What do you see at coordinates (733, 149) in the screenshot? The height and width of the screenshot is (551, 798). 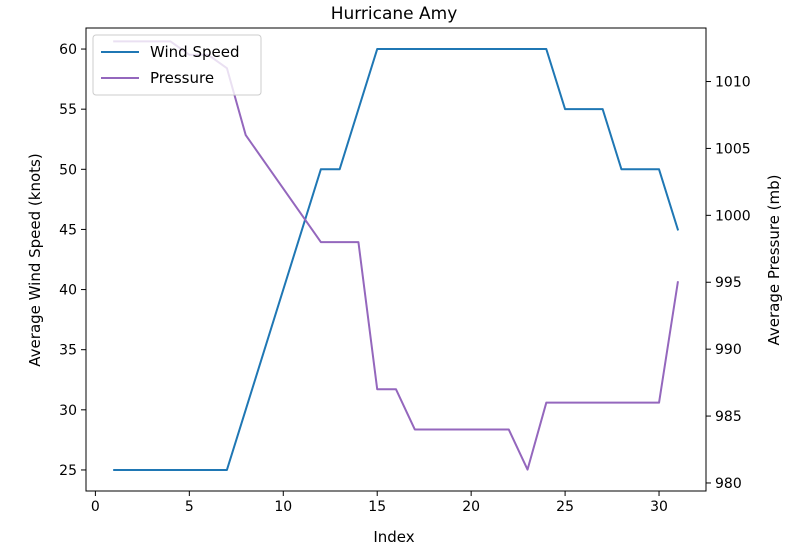 I see `y2-tick-label: 1005` at bounding box center [733, 149].